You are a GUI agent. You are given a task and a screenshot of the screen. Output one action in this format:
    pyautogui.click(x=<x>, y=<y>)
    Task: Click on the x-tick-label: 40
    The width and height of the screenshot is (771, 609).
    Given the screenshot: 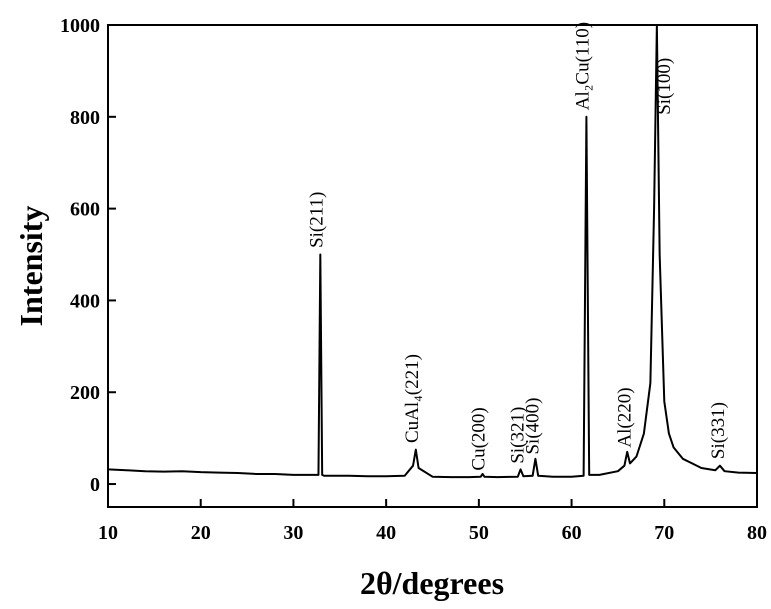 What is the action you would take?
    pyautogui.click(x=386, y=533)
    